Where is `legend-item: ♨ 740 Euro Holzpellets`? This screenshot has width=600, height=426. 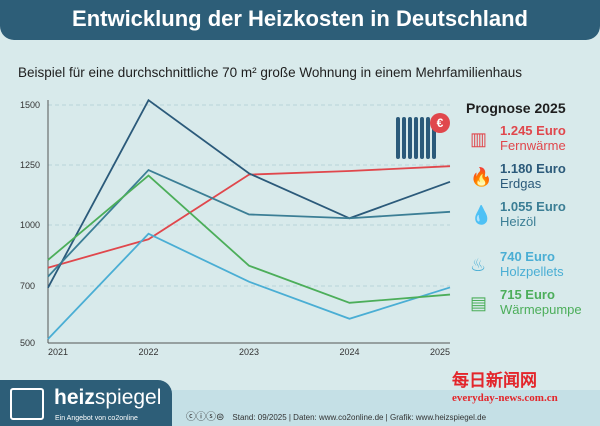
legend-item: ♨ 740 Euro Holzpellets is located at coordinates (533, 269).